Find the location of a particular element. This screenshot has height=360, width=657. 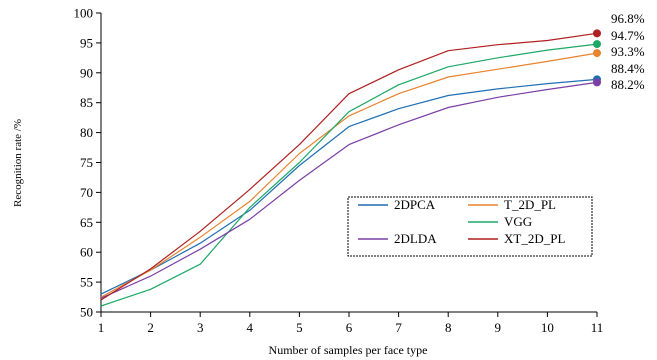

legend-label: 2DPCA is located at coordinates (415, 204).